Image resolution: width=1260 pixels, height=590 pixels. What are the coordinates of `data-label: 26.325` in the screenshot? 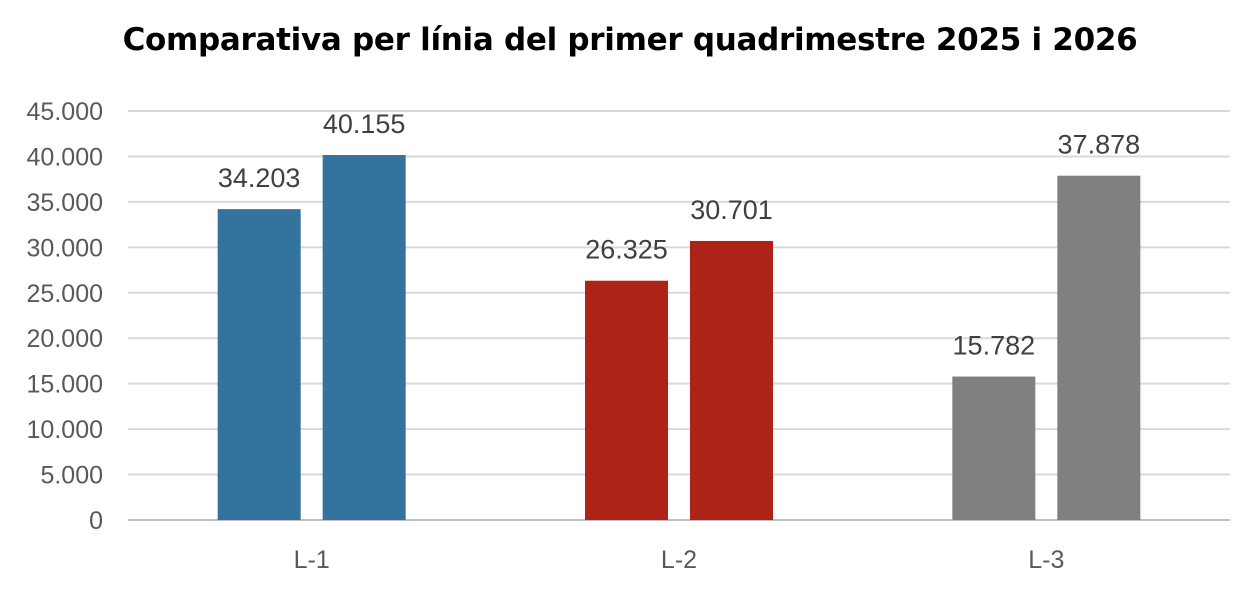 It's located at (626, 250).